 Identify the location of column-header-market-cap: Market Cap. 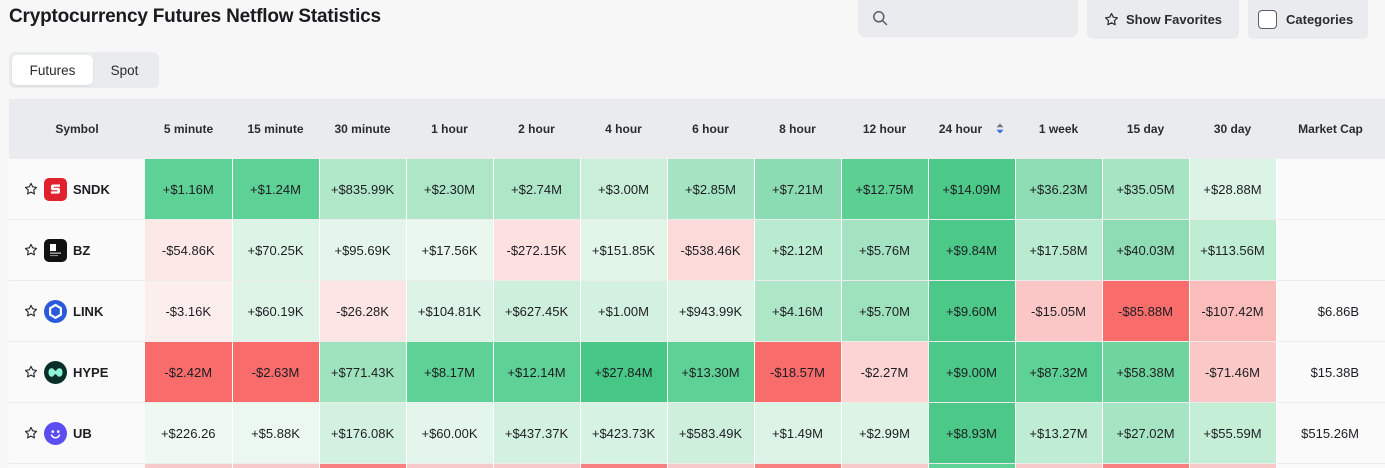
(1330, 129).